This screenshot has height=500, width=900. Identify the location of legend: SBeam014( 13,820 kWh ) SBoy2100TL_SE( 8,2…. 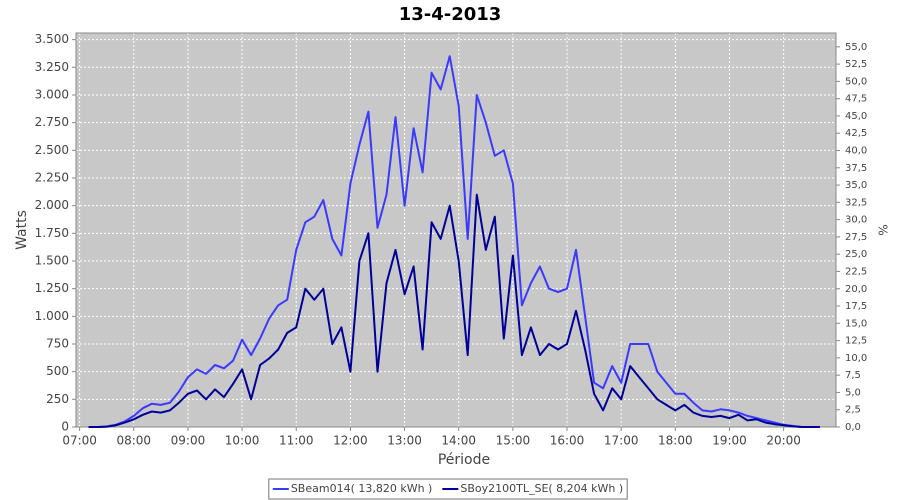
(448, 489).